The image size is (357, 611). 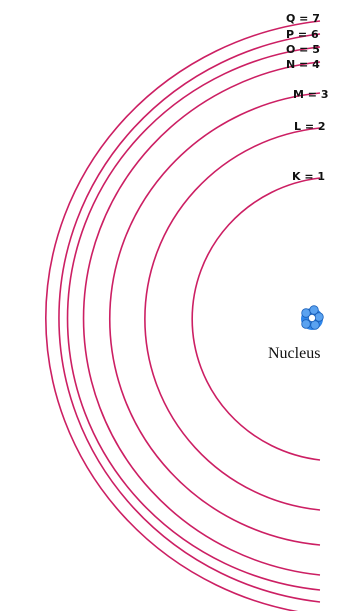 What do you see at coordinates (308, 176) in the screenshot?
I see `shell-label-k: K = 1` at bounding box center [308, 176].